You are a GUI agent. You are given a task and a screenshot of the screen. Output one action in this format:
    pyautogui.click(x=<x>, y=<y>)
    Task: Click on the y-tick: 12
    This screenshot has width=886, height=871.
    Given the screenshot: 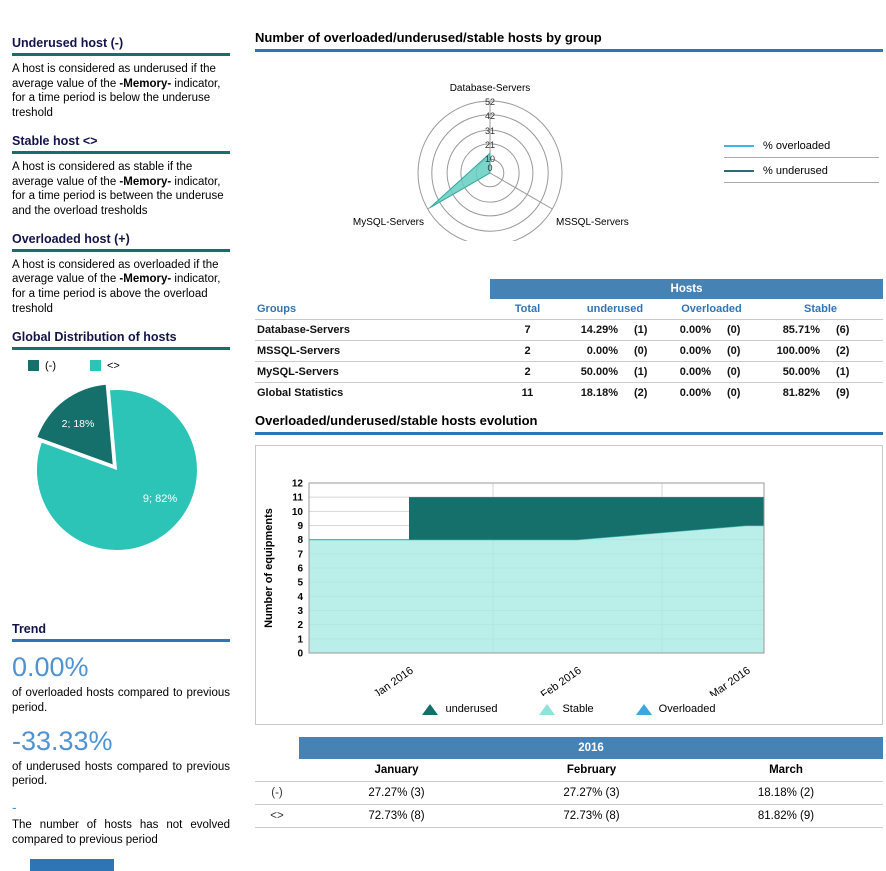 What is the action you would take?
    pyautogui.click(x=298, y=484)
    